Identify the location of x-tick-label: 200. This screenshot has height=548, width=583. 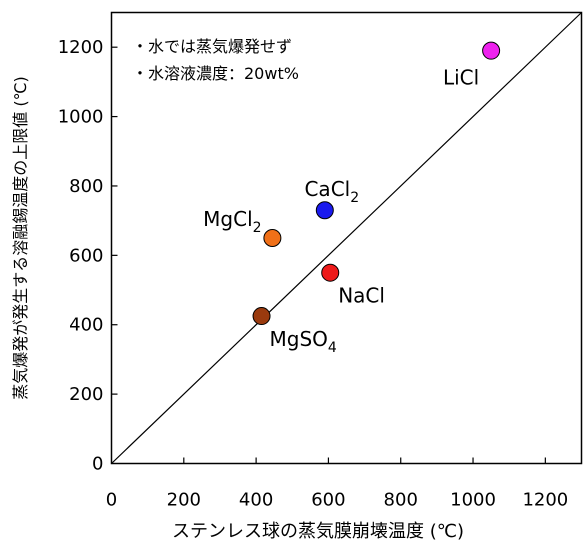
(184, 500).